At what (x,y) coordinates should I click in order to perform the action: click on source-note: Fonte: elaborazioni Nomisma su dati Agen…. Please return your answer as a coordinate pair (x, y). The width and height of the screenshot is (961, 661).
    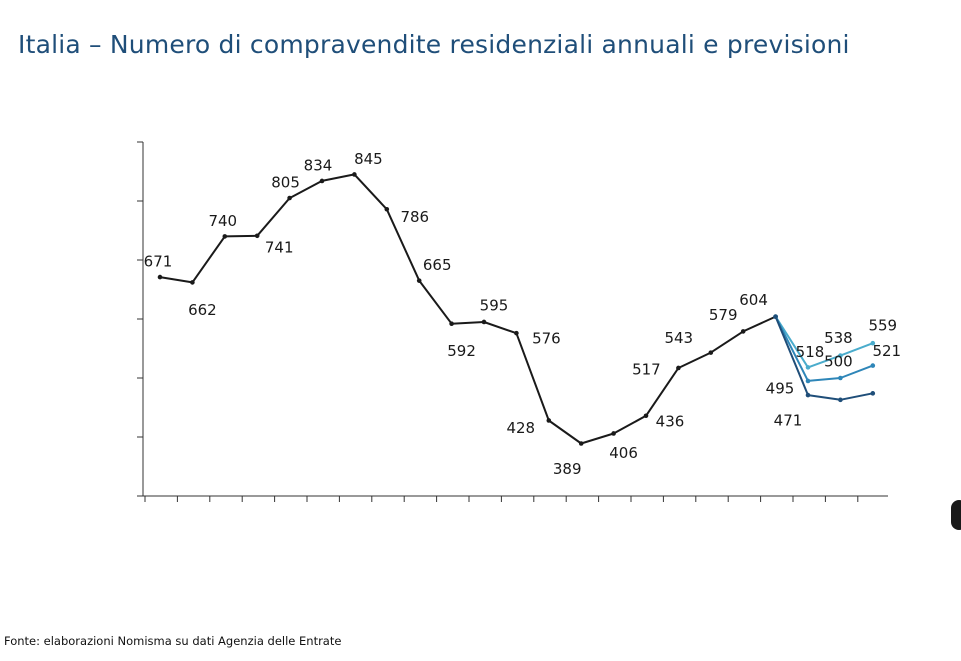
    Looking at the image, I should click on (173, 641).